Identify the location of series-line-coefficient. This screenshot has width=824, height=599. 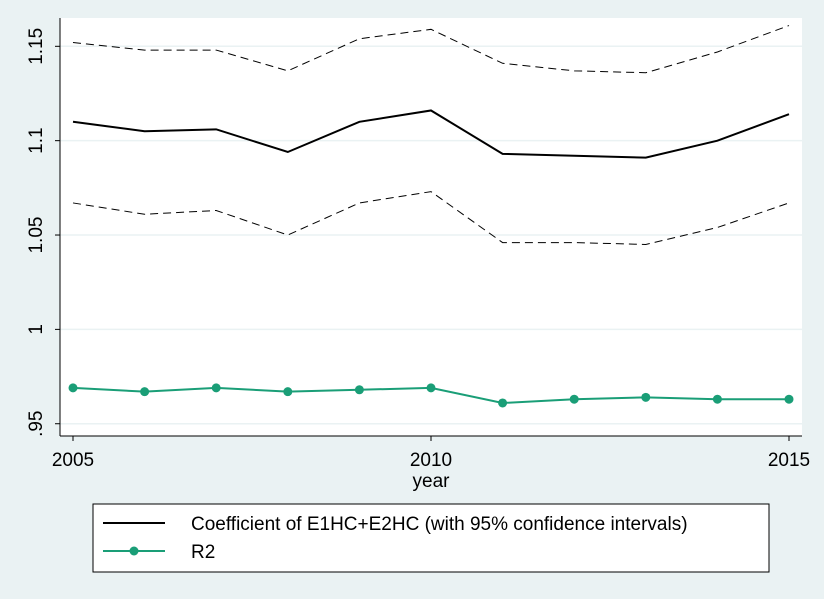
(431, 134).